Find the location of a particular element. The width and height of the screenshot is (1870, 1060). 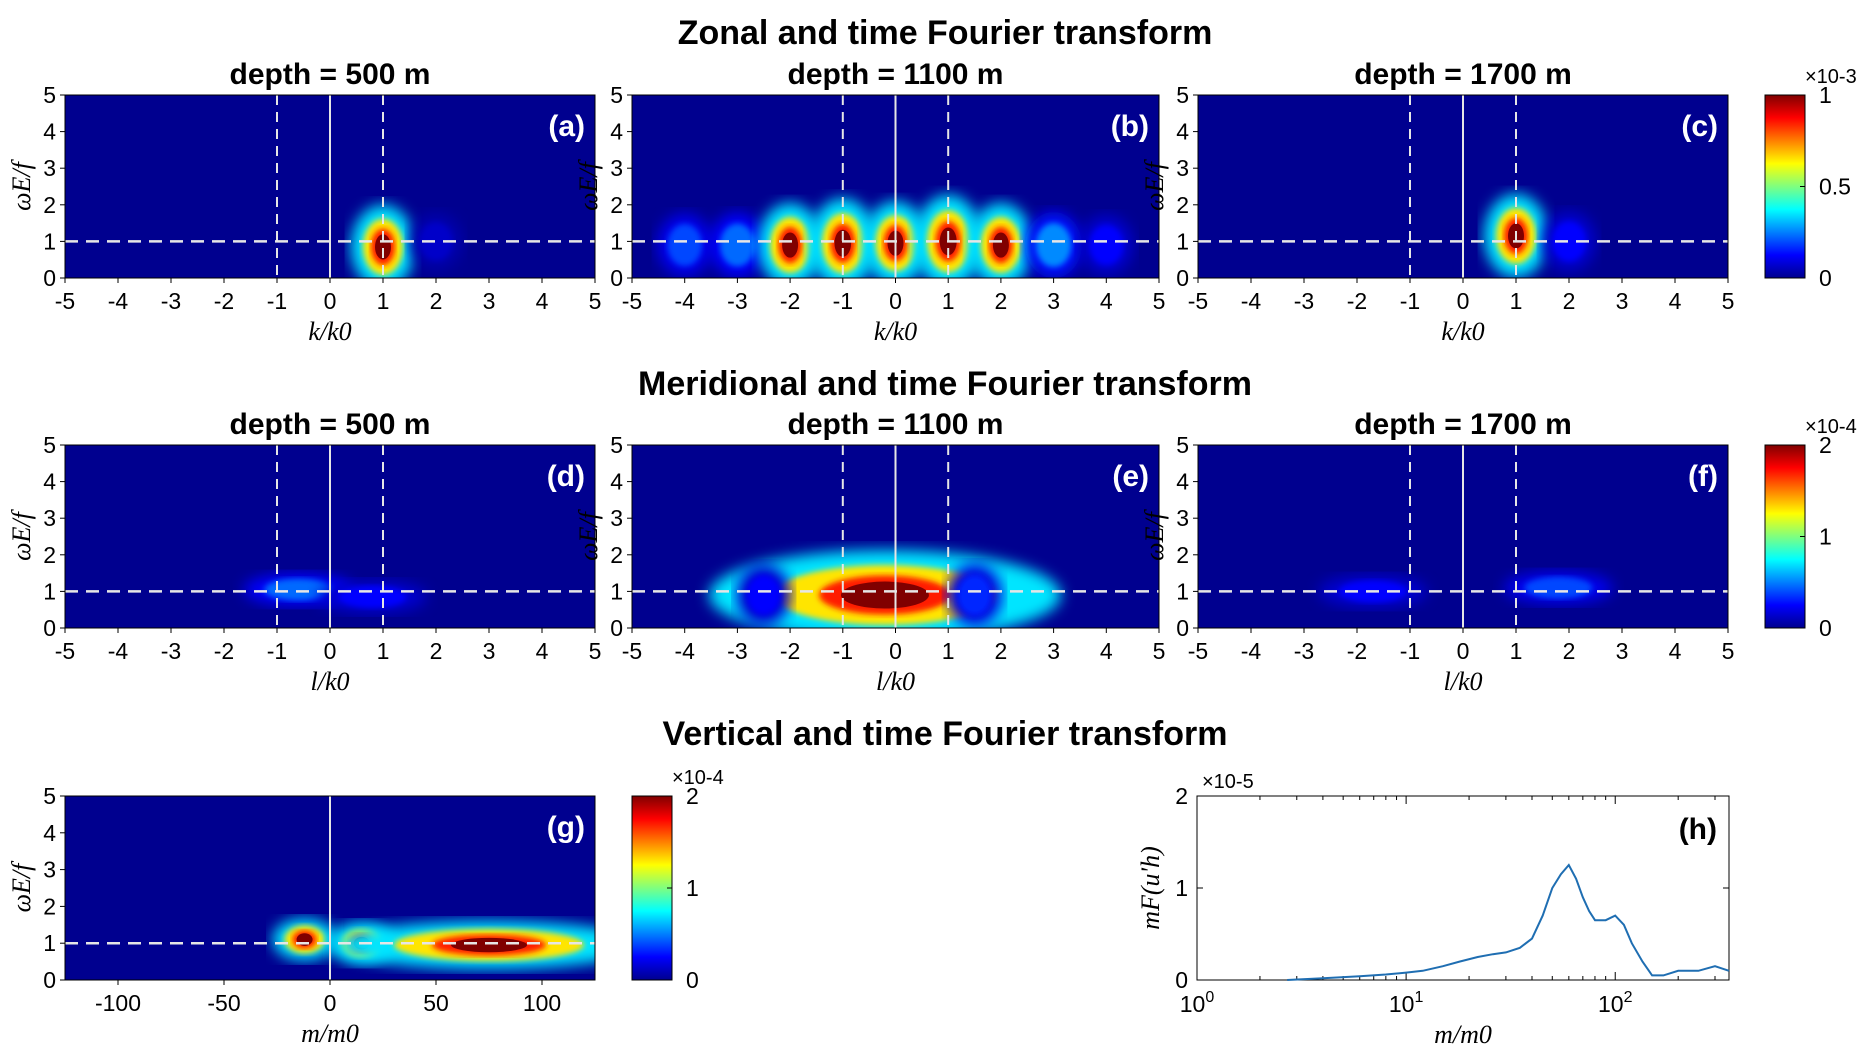

colorbar-exponent: ×10-4 is located at coordinates (698, 778).